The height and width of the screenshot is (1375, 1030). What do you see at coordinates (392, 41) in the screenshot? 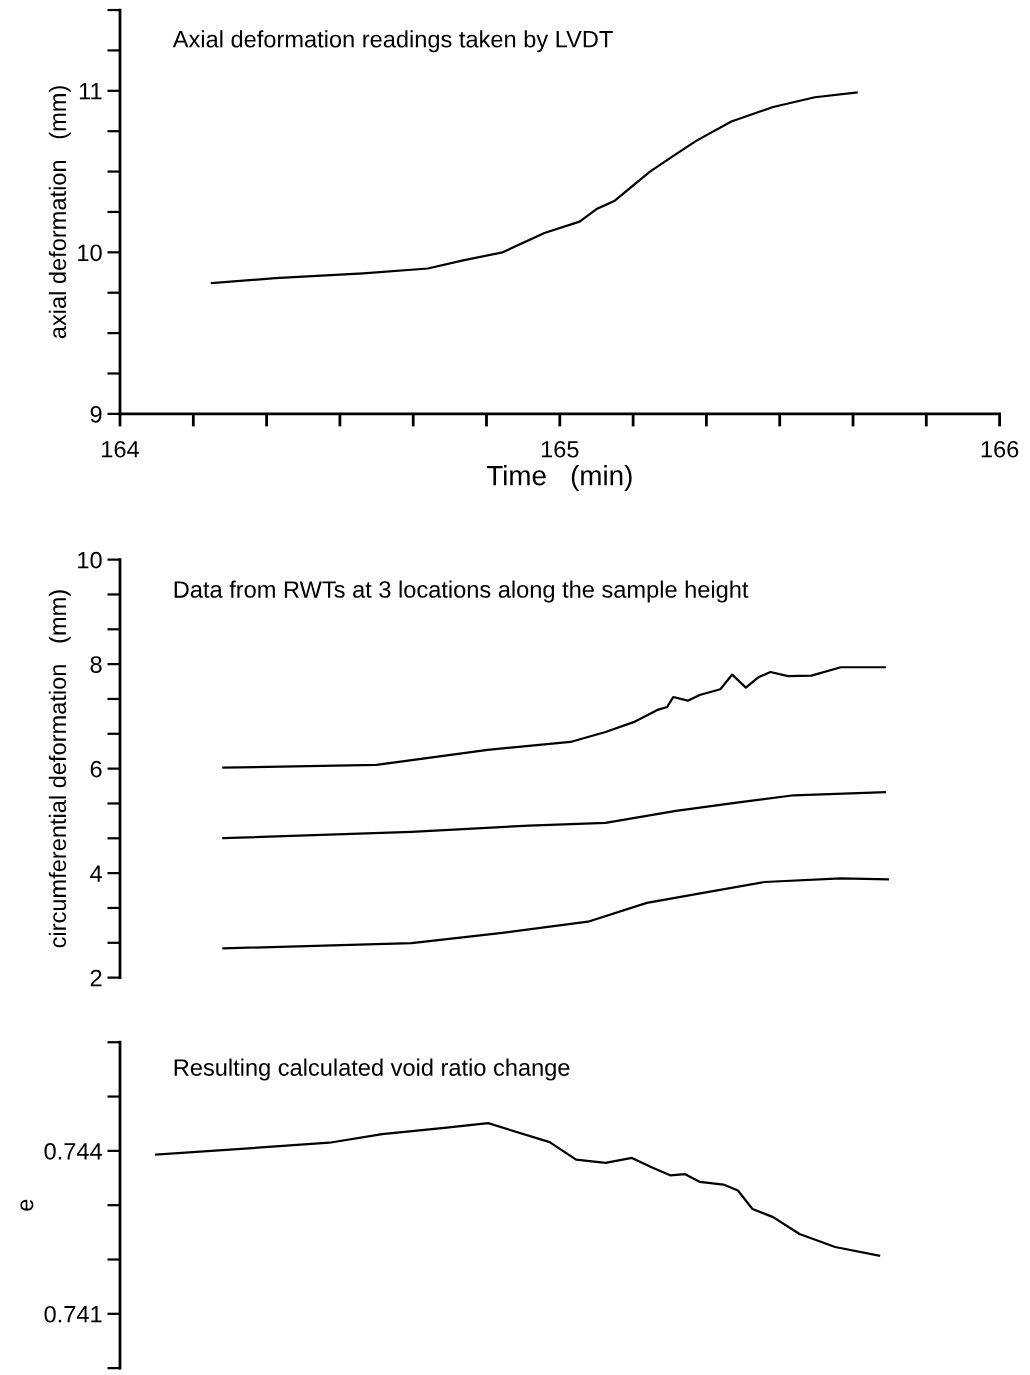
I see `text: Axial deformation readings taken by LVDT` at bounding box center [392, 41].